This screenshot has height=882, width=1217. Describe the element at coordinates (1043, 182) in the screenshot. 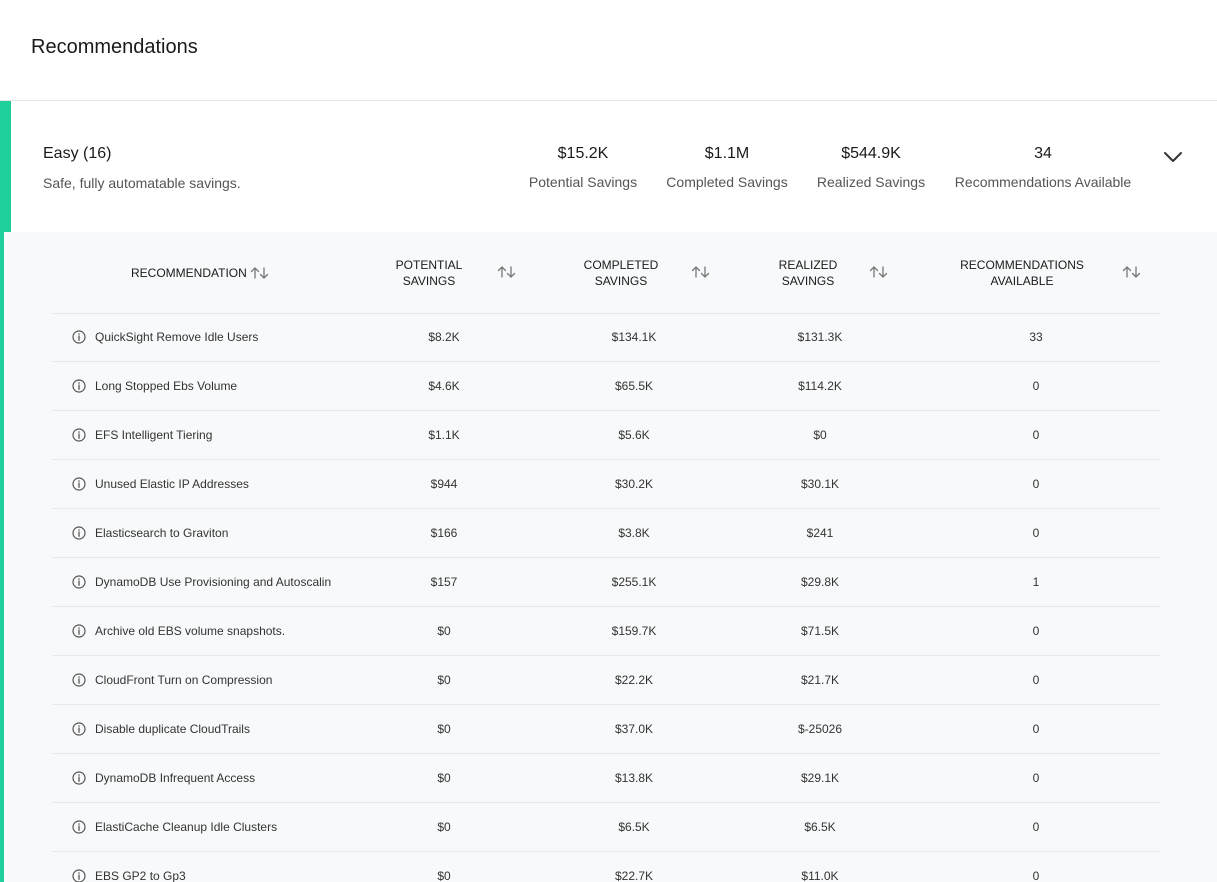

I see `stat-label: Recommendations Available` at that location.